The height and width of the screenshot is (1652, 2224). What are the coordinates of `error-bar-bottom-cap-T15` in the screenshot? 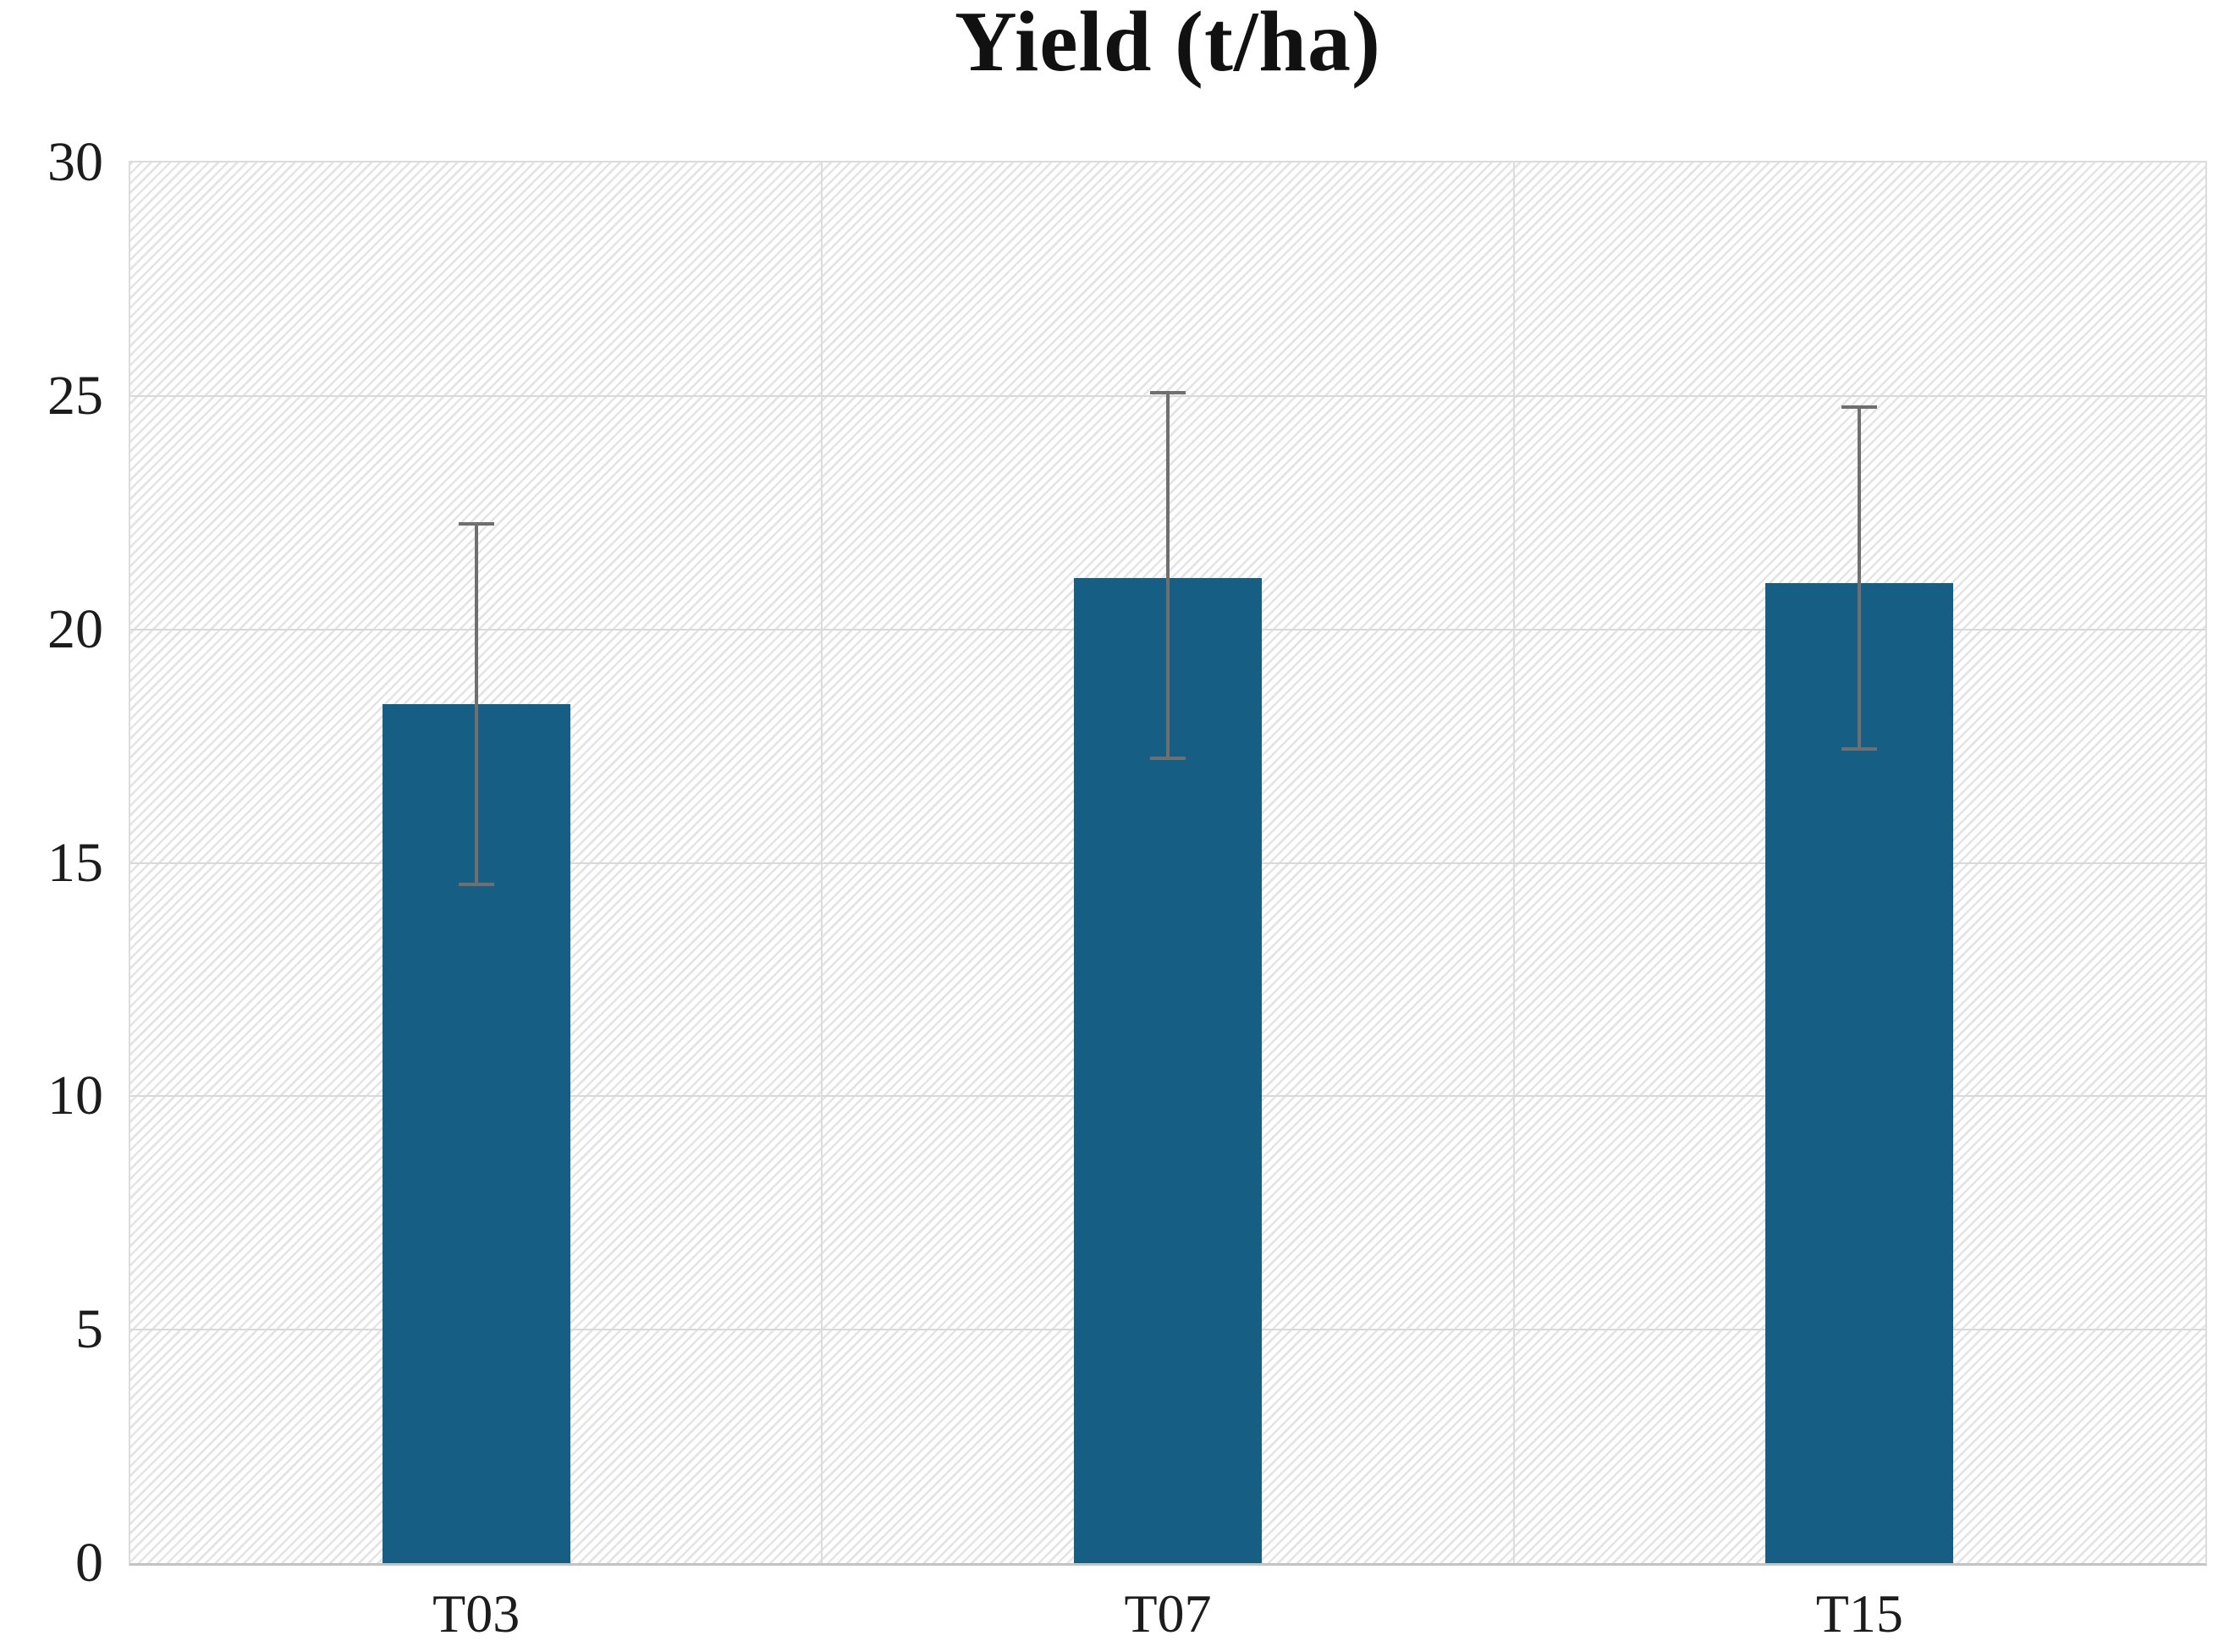 It's located at (1859, 749).